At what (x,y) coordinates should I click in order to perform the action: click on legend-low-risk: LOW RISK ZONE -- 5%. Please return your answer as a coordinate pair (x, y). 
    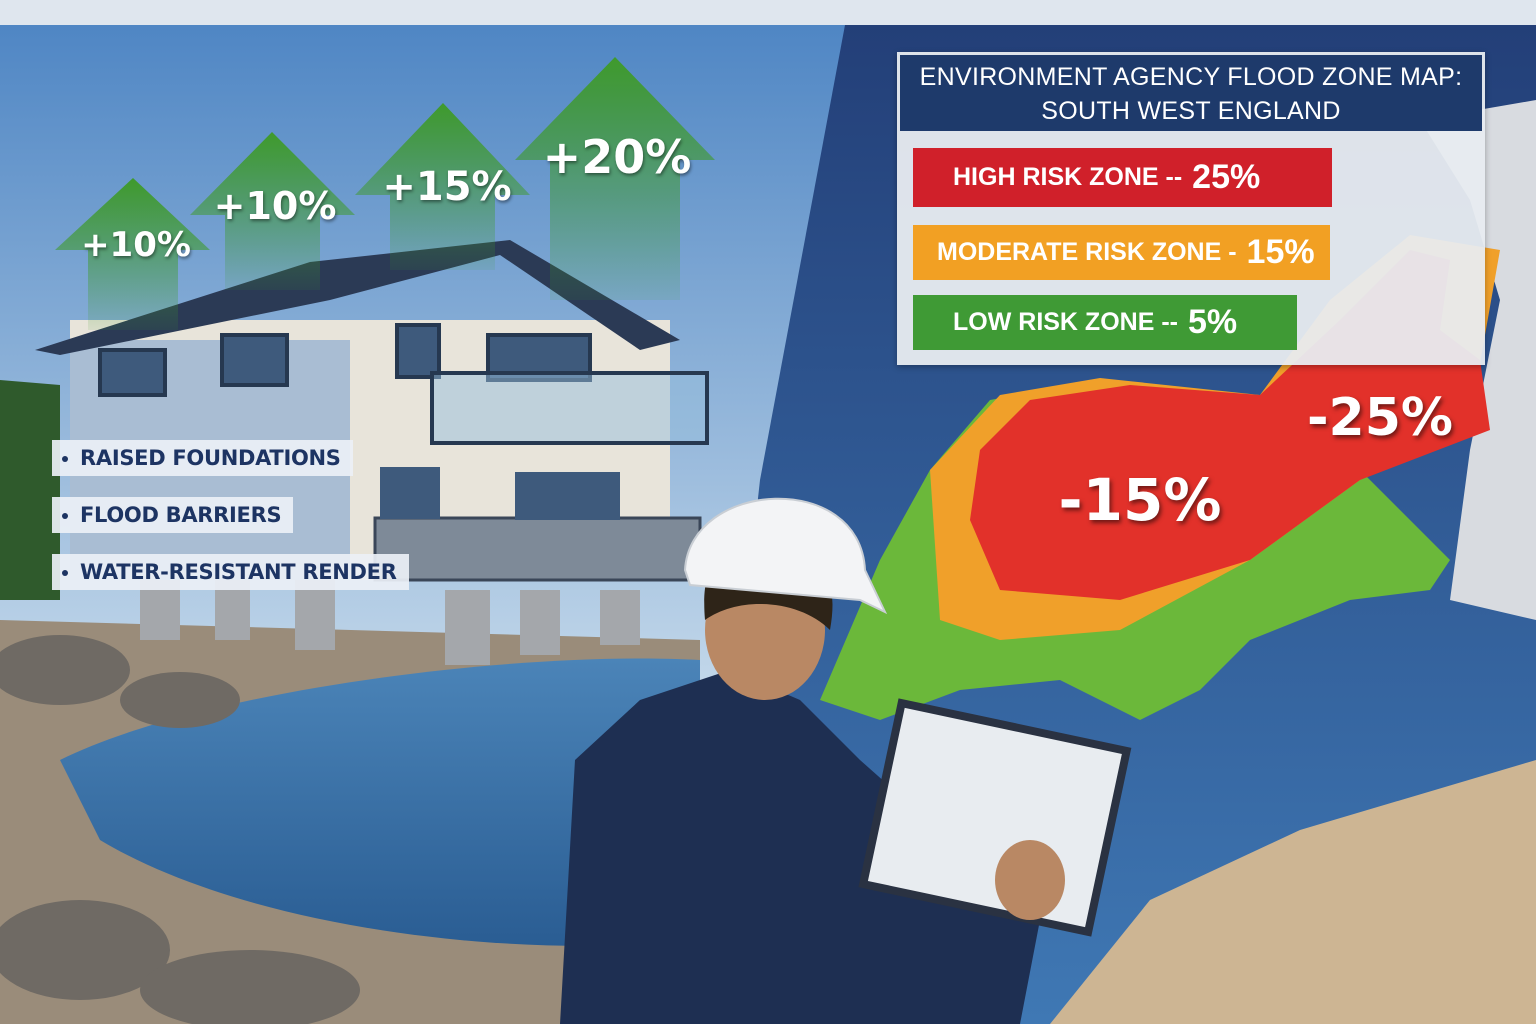
    Looking at the image, I should click on (1105, 322).